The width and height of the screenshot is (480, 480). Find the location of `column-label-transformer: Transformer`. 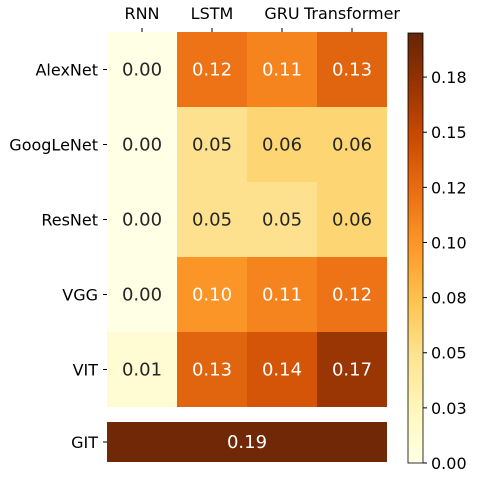

column-label-transformer: Transformer is located at coordinates (351, 13).